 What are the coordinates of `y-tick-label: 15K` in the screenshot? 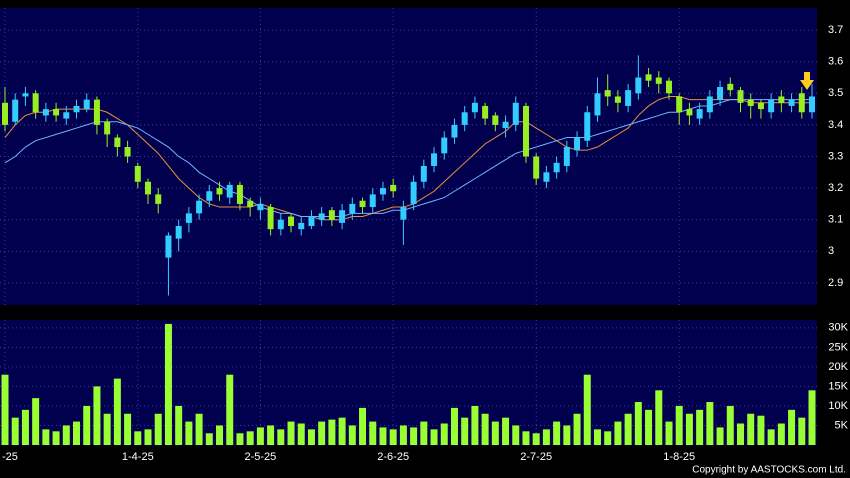 It's located at (838, 386).